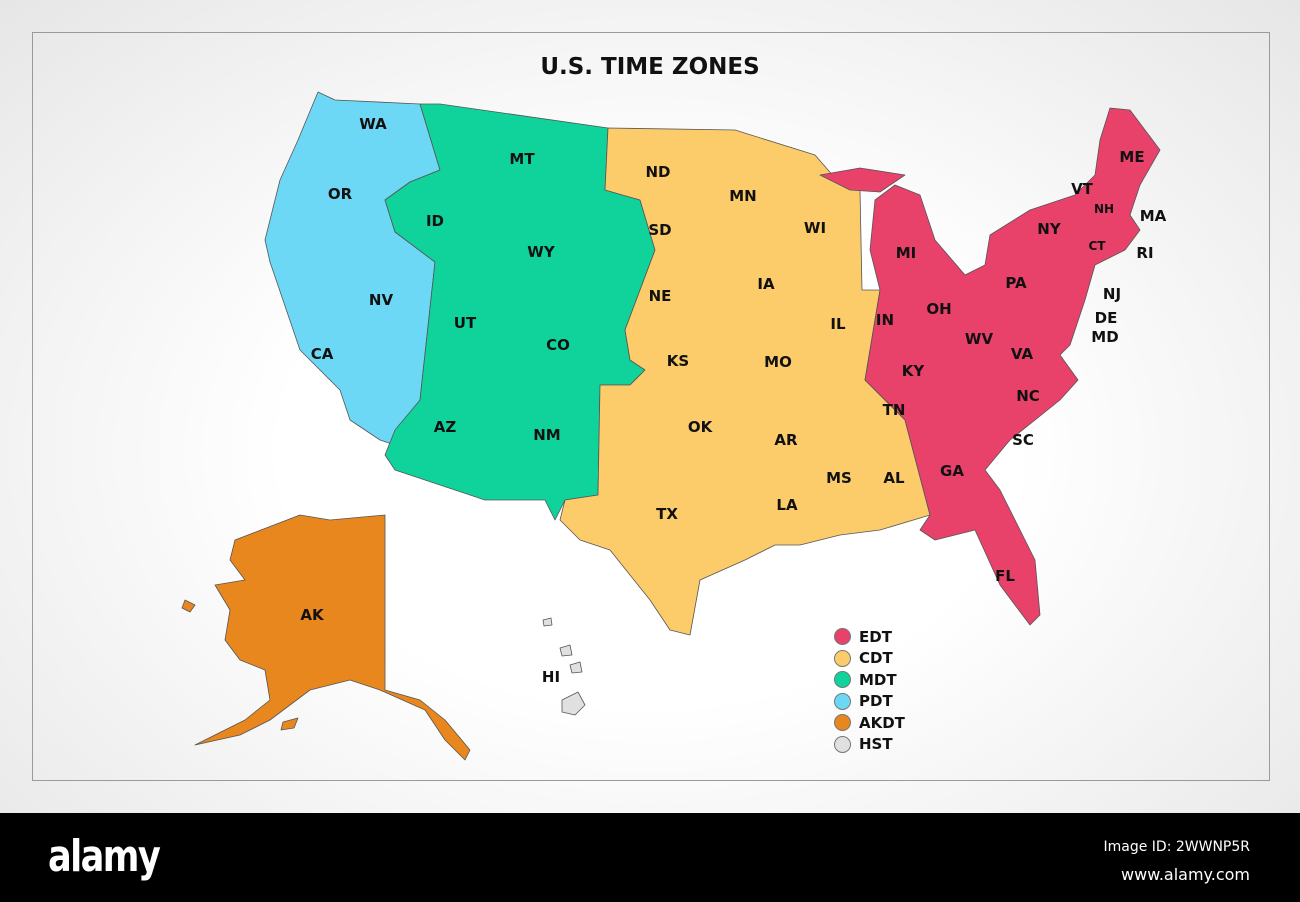 The image size is (1300, 902). What do you see at coordinates (332, 637) in the screenshot?
I see `zone-akdt` at bounding box center [332, 637].